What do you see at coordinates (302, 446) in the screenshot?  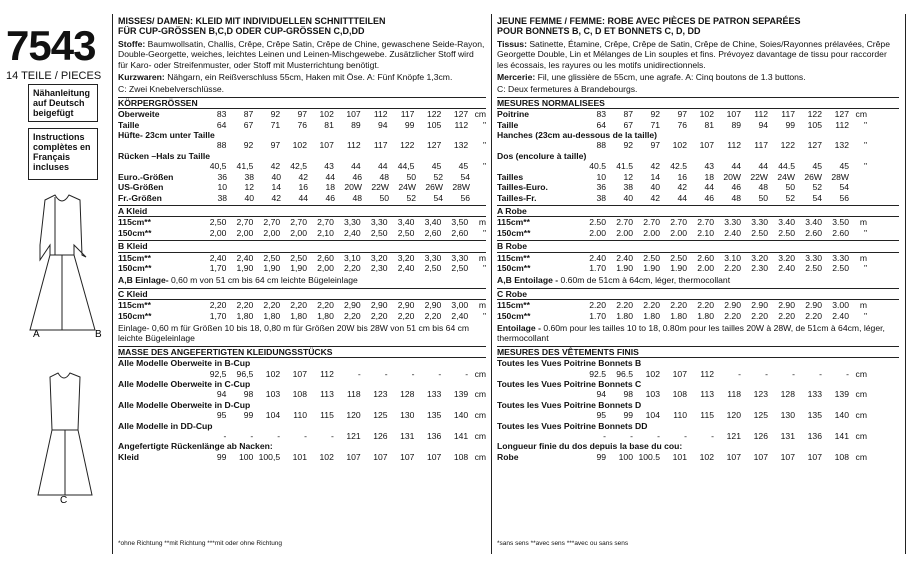 I see `table-row: Angefertigte Rückenlänge ab Nacken:` at bounding box center [302, 446].